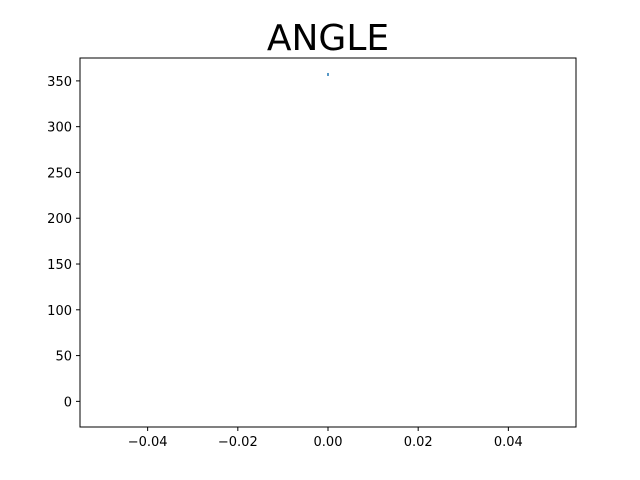 Image resolution: width=640 pixels, height=480 pixels. I want to click on x-tick-label: −0.04, so click(148, 442).